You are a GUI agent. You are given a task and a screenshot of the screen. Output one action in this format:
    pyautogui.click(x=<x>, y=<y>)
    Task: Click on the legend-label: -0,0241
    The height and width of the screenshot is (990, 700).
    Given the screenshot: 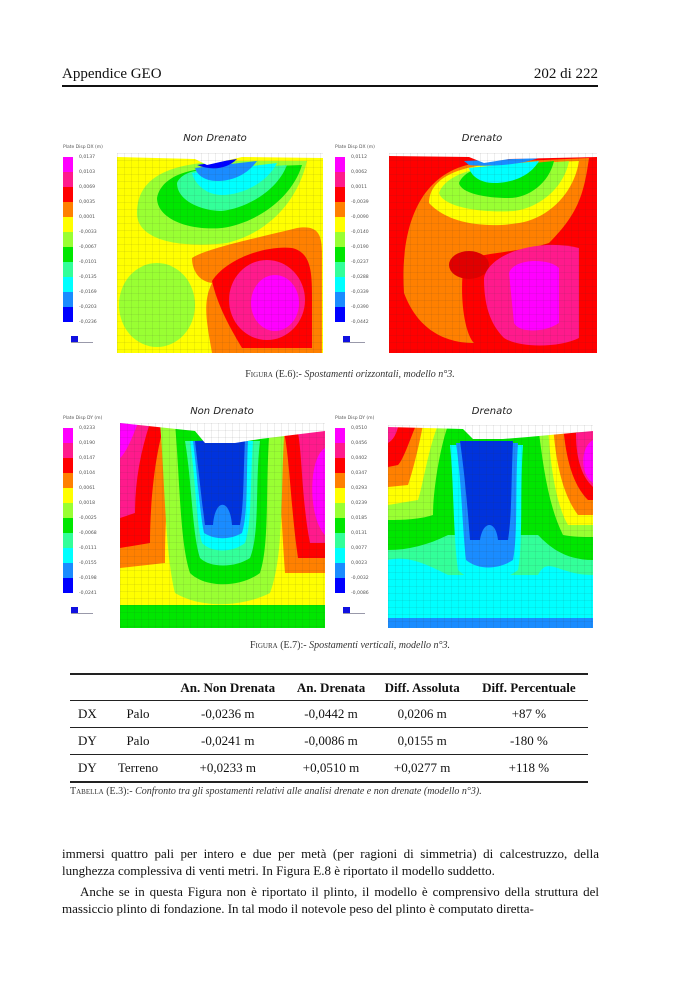 What is the action you would take?
    pyautogui.click(x=88, y=593)
    